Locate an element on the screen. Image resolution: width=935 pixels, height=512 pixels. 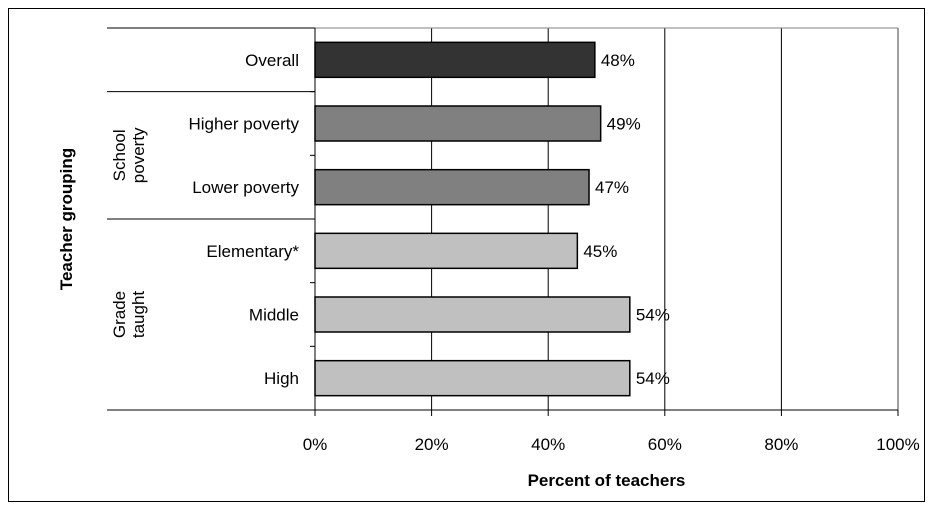
bar-value-label: 48% is located at coordinates (618, 60).